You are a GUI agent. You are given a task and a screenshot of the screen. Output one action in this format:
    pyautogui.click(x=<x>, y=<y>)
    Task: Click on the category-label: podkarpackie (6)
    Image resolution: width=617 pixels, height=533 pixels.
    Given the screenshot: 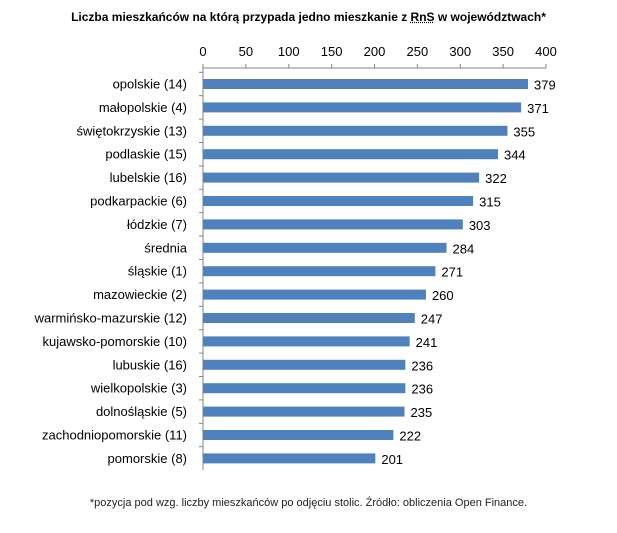 What is the action you would take?
    pyautogui.click(x=138, y=201)
    